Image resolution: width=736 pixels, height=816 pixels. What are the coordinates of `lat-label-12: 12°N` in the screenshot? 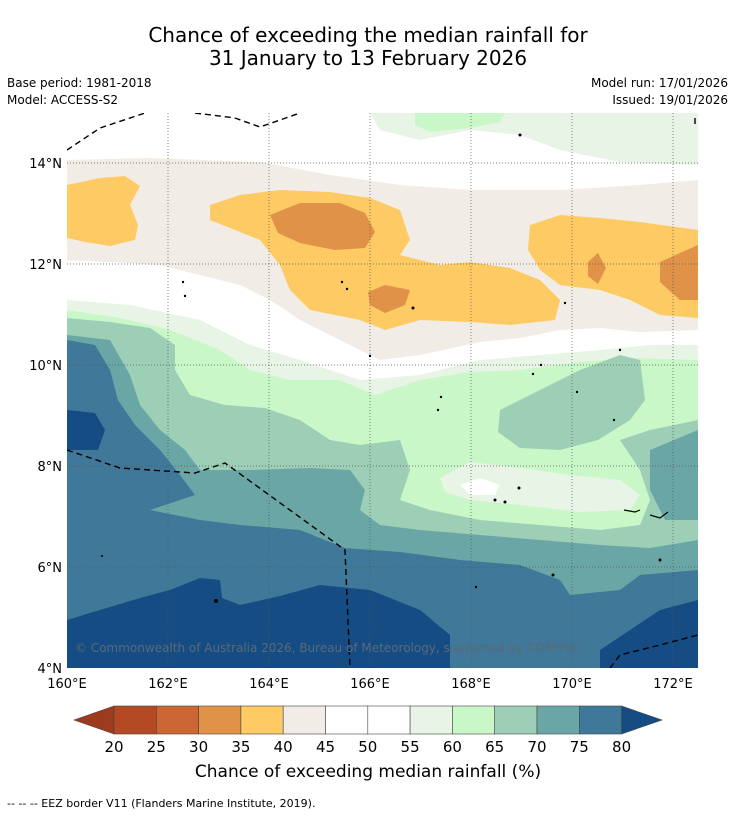 It's located at (45, 265).